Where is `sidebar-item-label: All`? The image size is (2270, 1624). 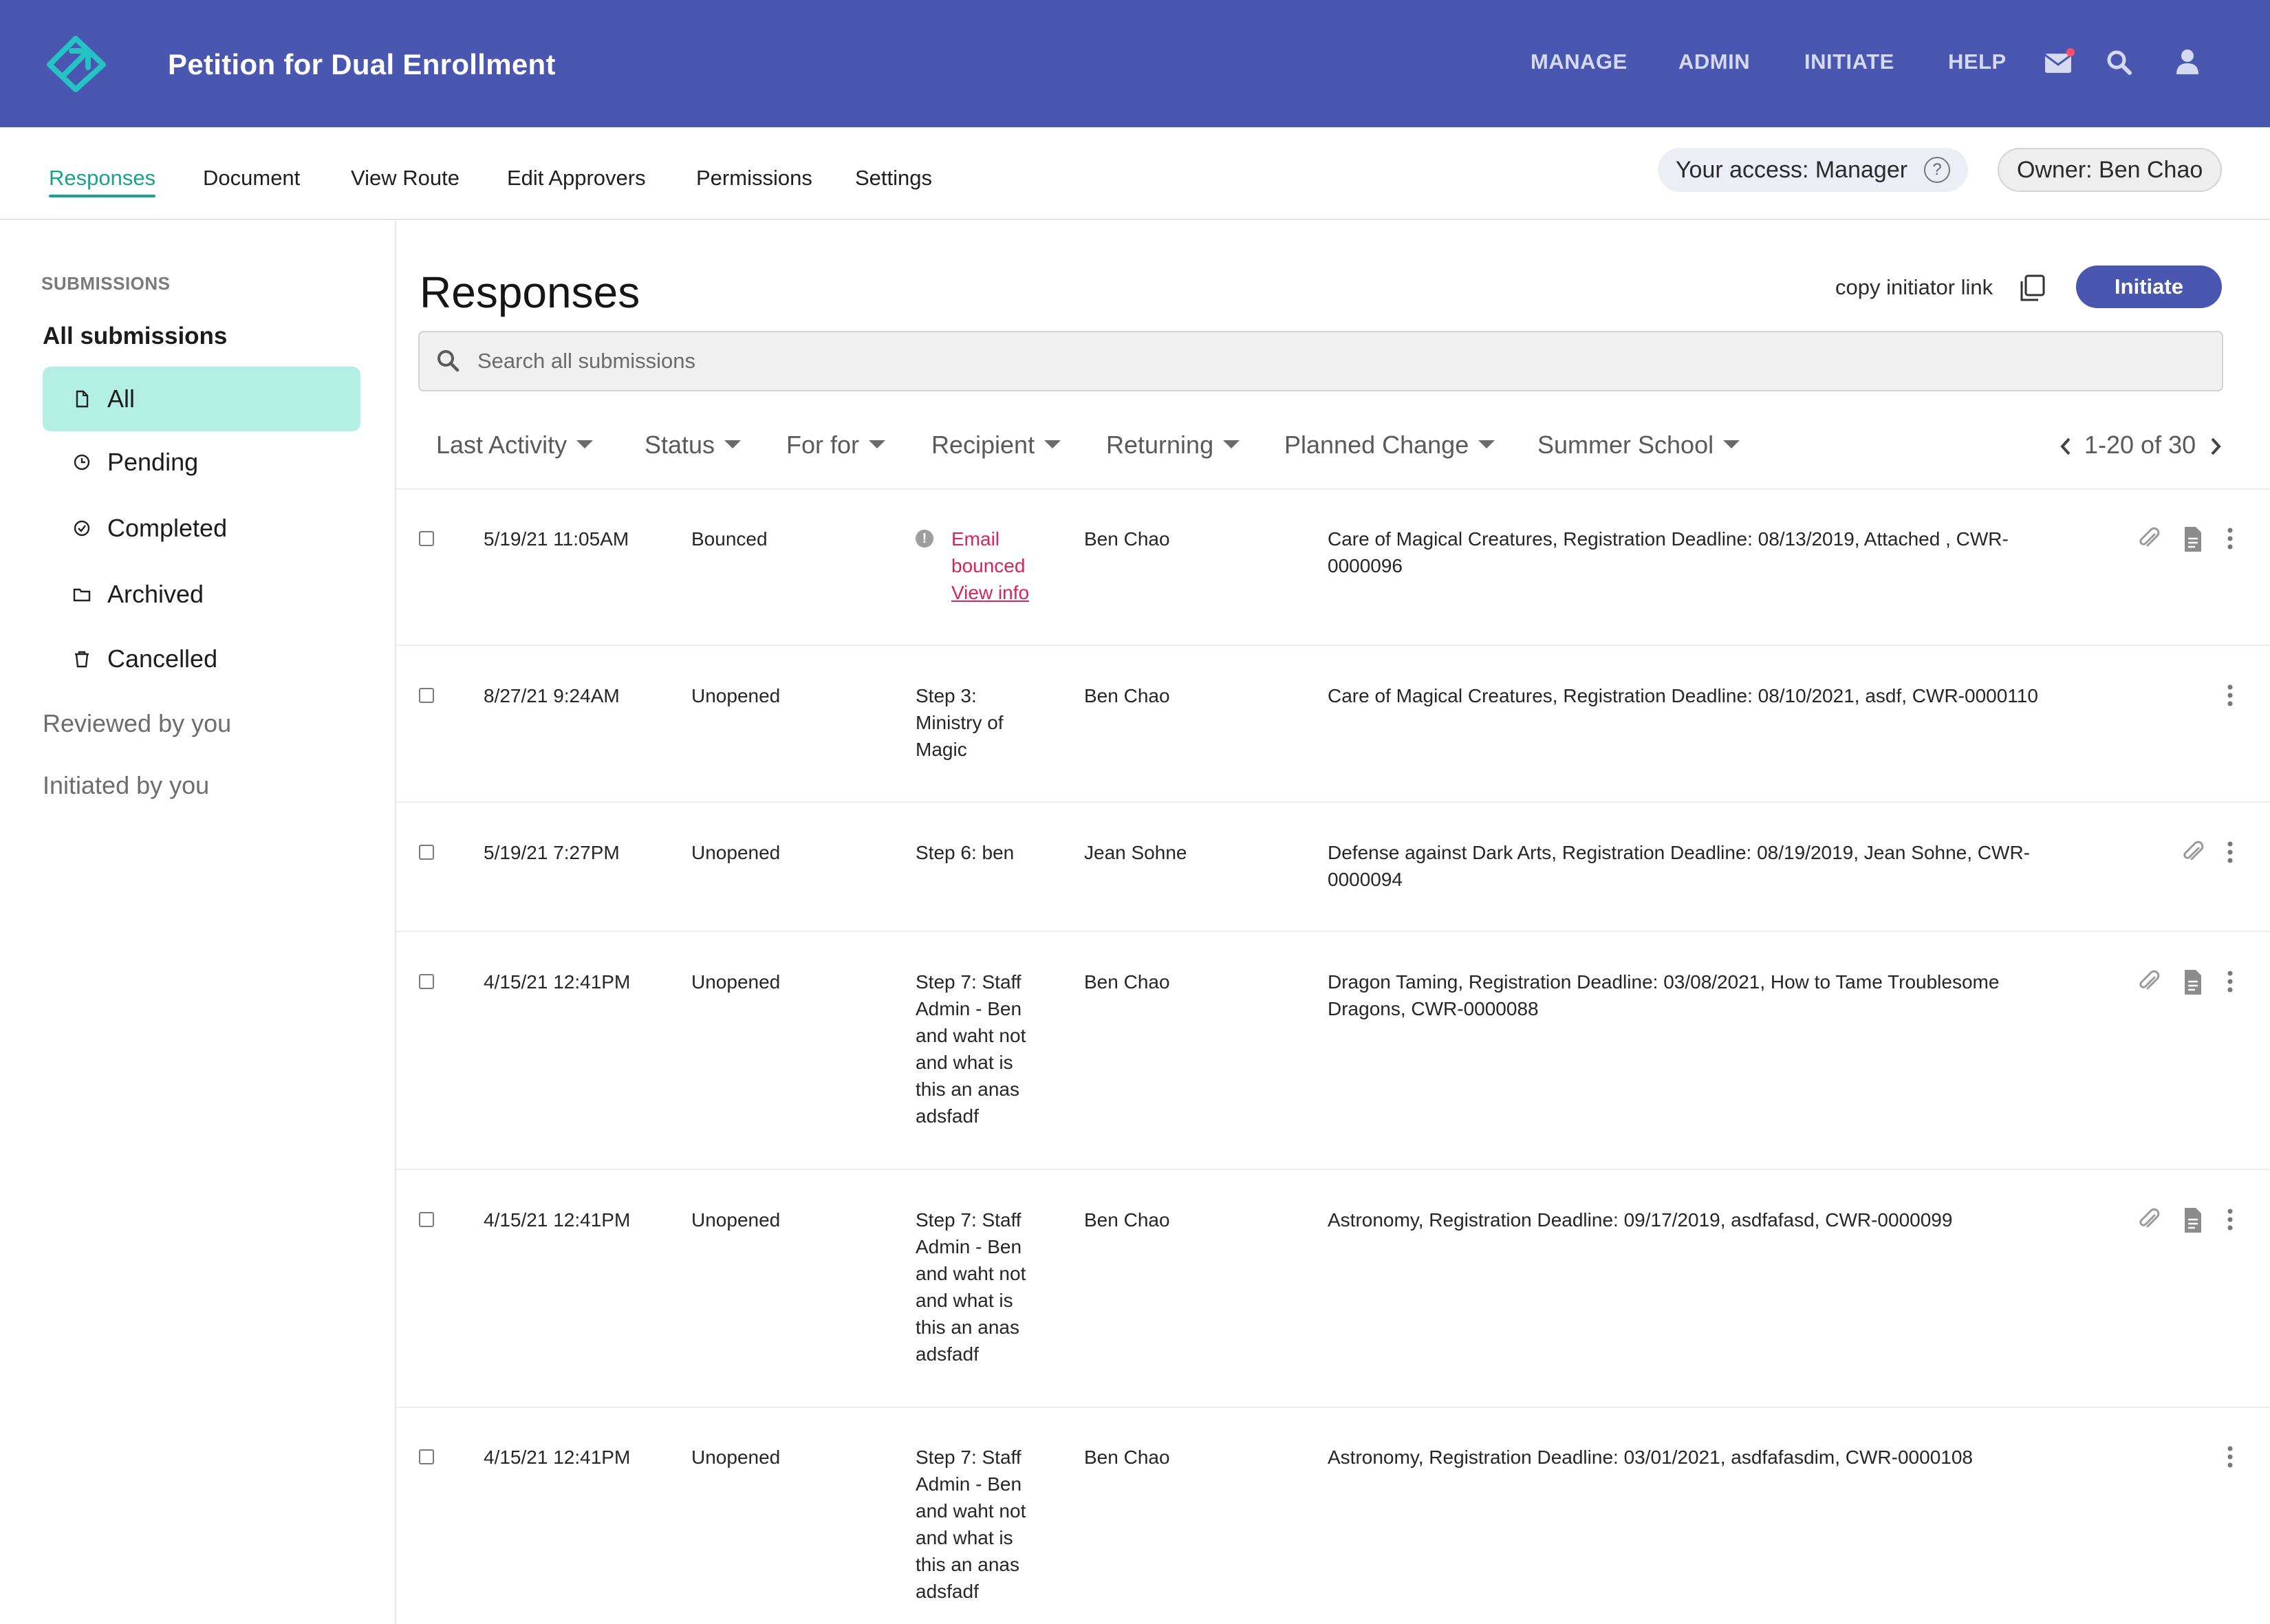
sidebar-item-label: All is located at coordinates (121, 399).